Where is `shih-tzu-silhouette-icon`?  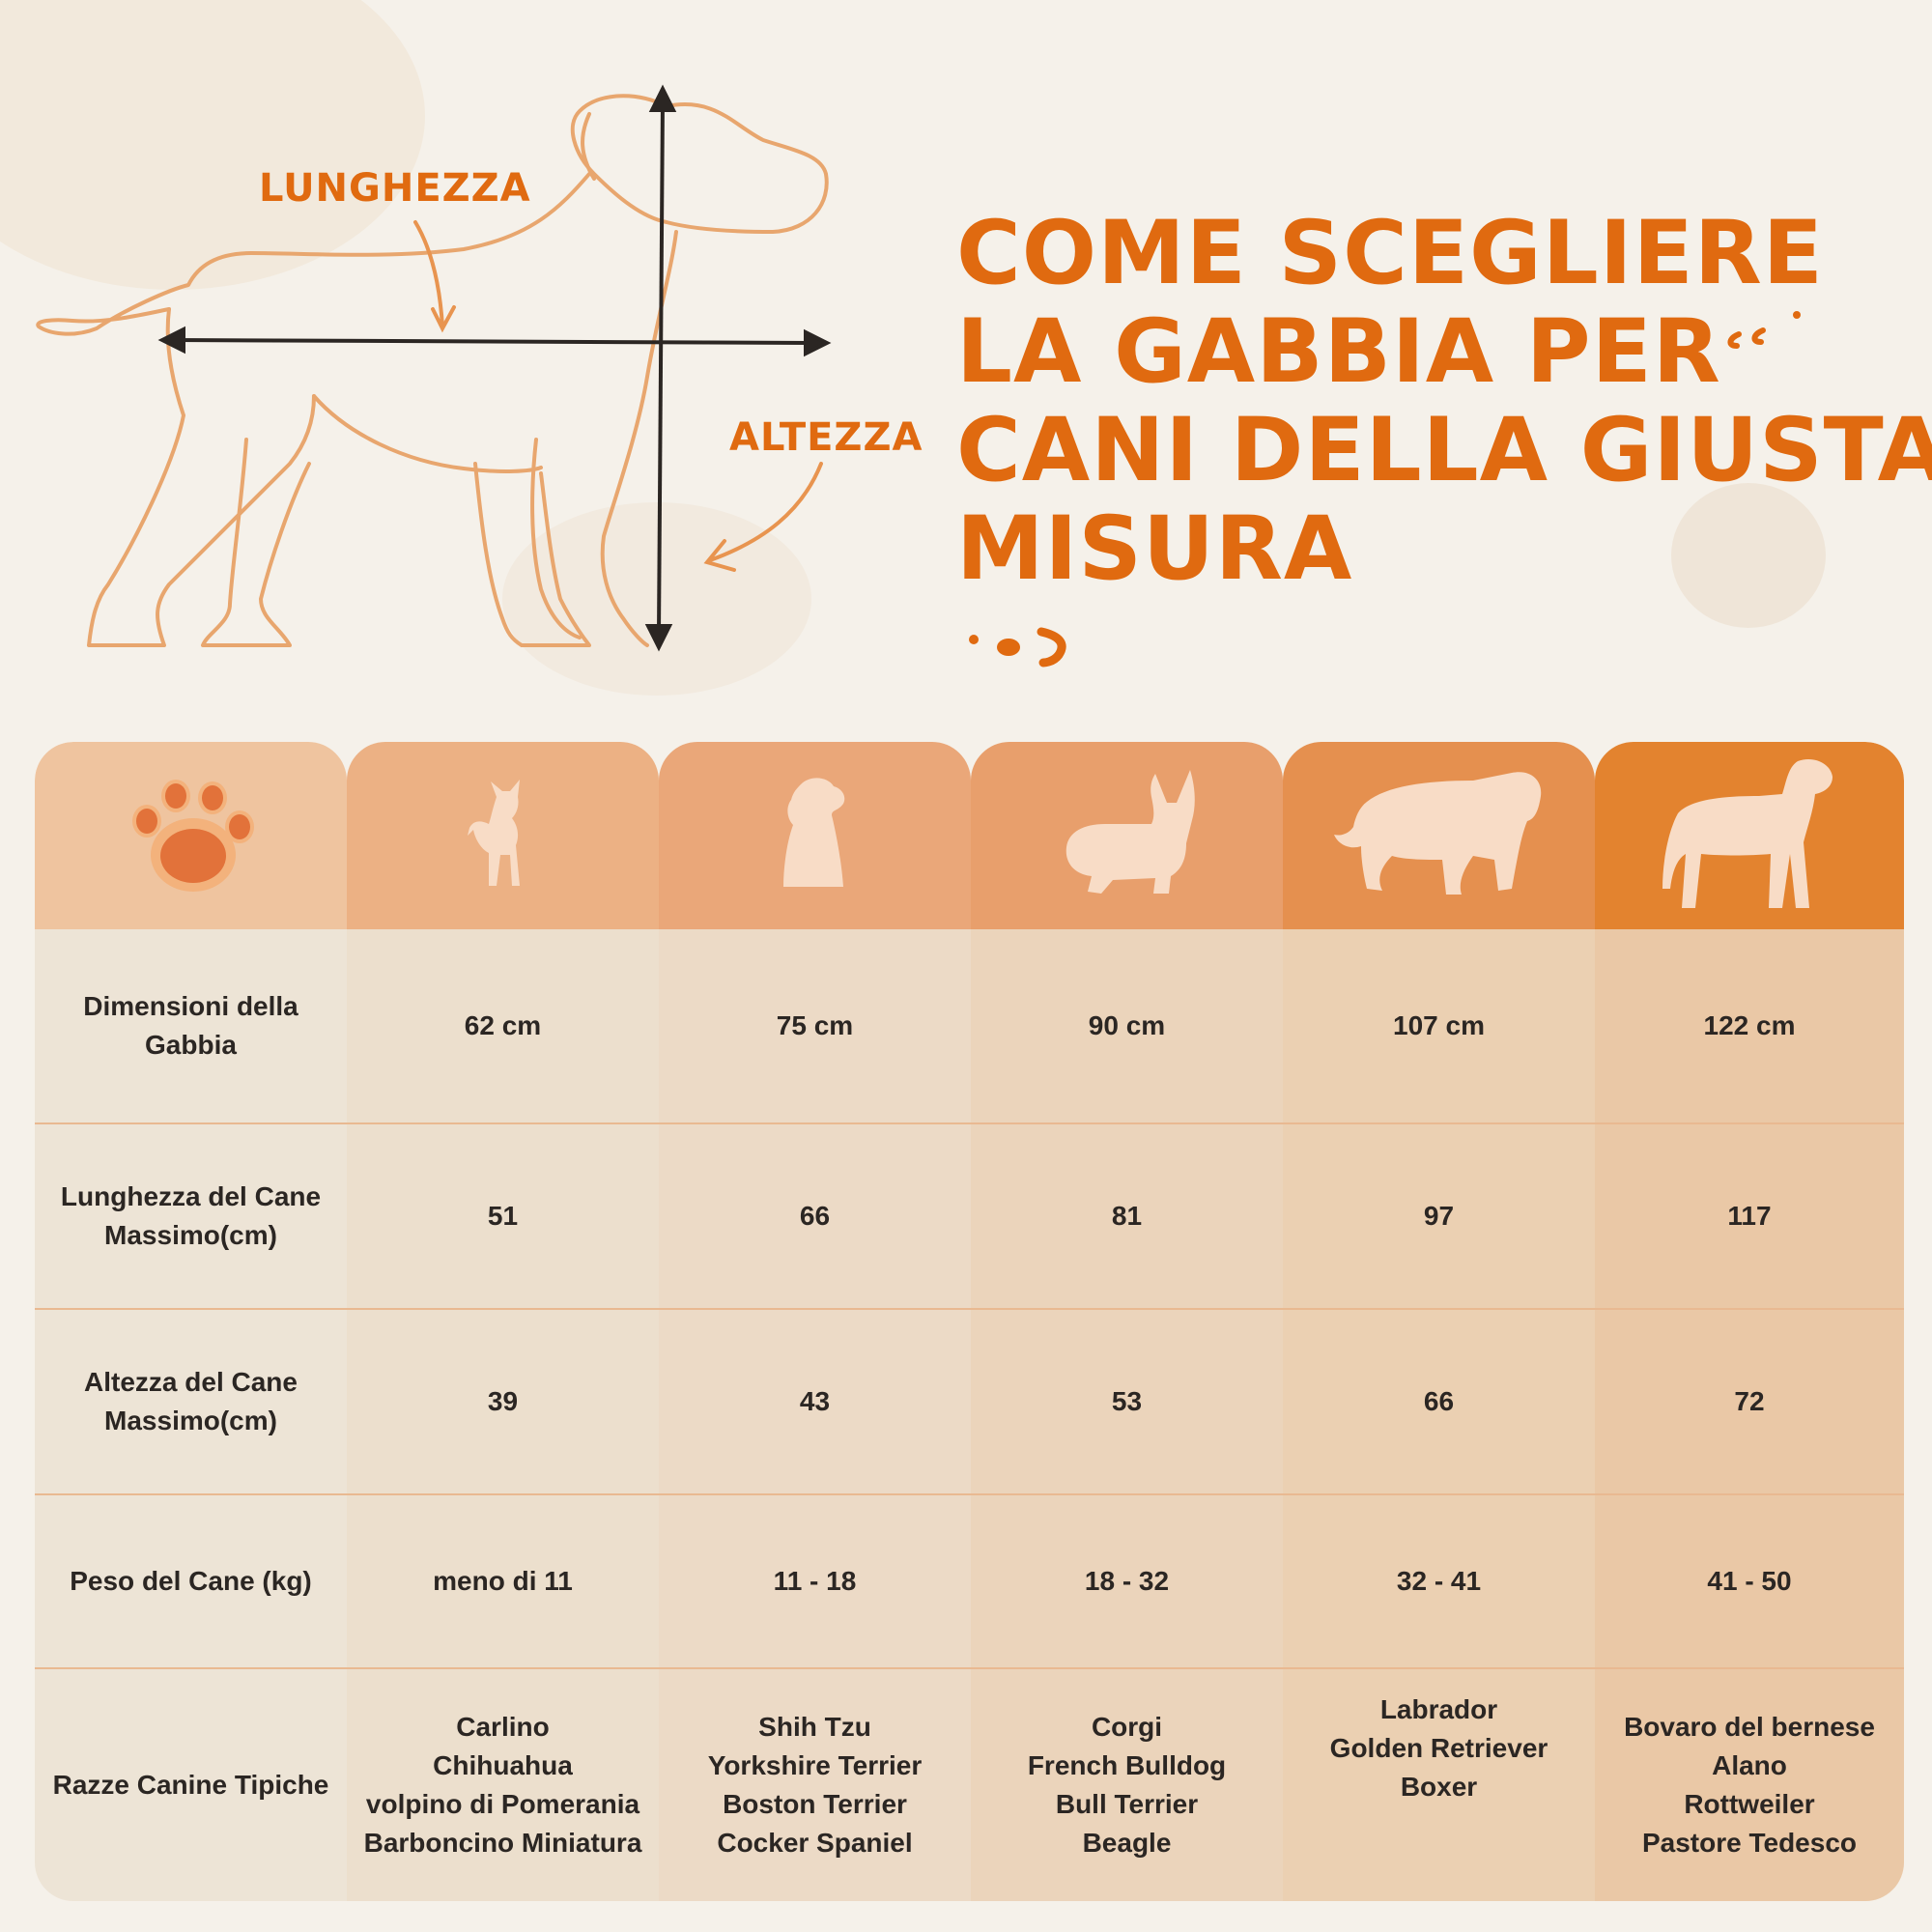
shih-tzu-silhouette-icon is located at coordinates (813, 832).